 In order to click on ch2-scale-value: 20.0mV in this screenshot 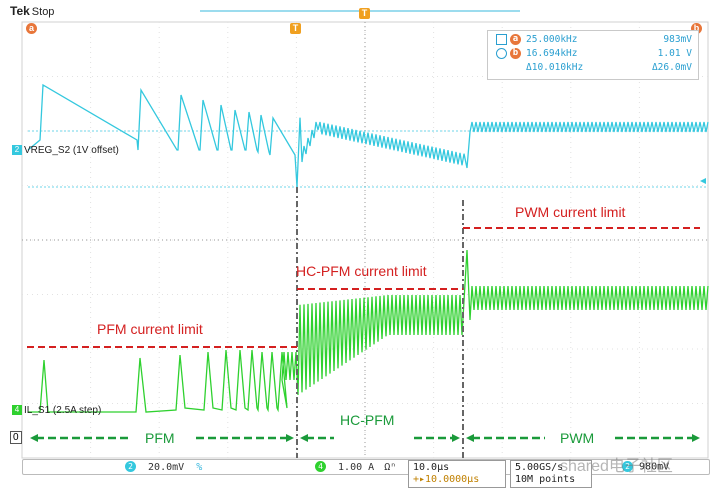, I will do `click(166, 467)`.